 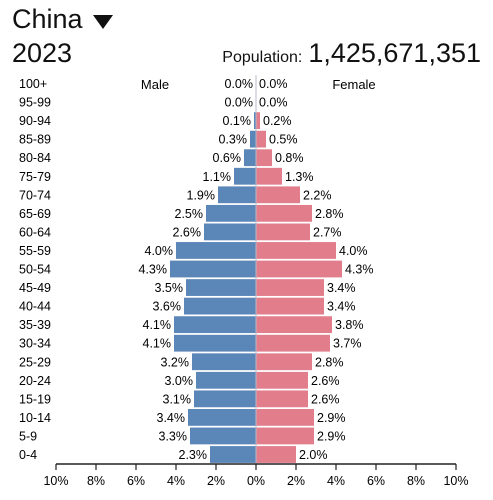 What do you see at coordinates (283, 140) in the screenshot?
I see `female-value-label: 0.5%` at bounding box center [283, 140].